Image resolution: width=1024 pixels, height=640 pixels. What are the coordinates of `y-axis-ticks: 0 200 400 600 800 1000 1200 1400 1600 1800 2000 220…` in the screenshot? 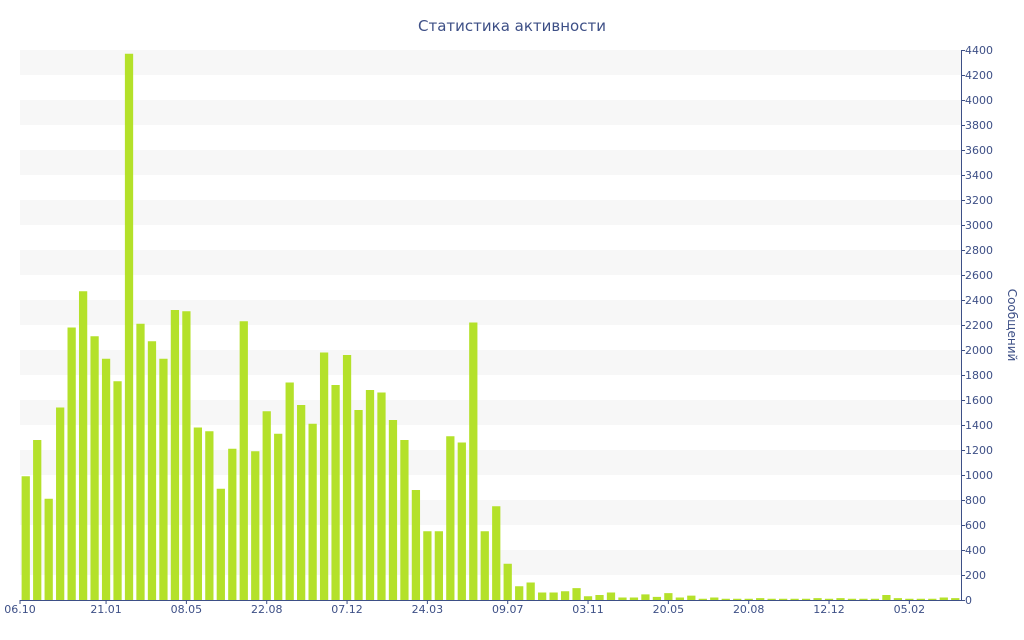 It's located at (977, 325).